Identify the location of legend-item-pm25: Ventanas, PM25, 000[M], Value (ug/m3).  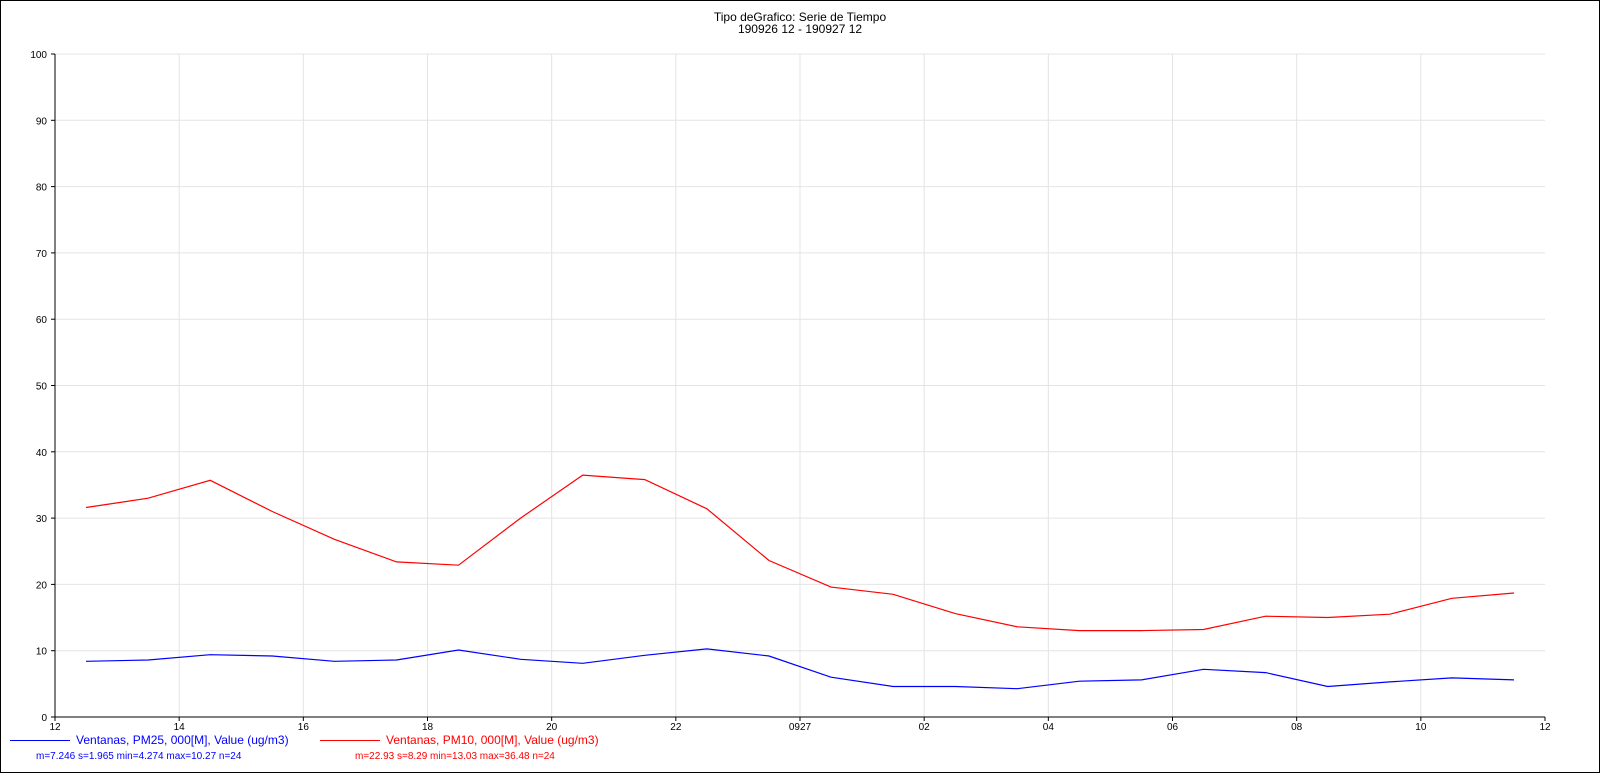
(149, 740).